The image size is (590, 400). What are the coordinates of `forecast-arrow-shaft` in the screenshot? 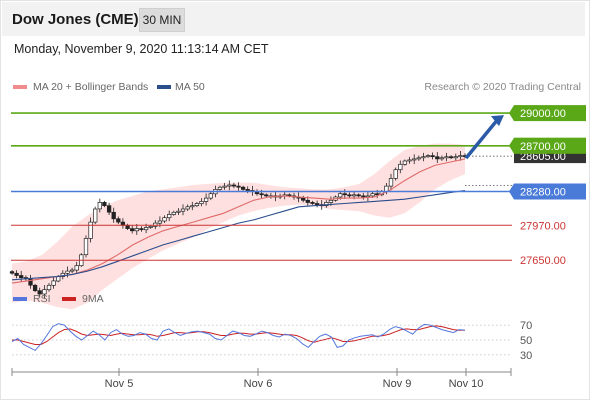 It's located at (482, 138).